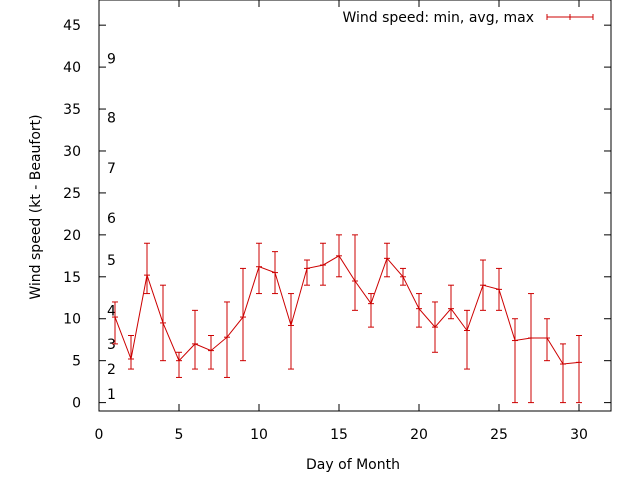 The image size is (640, 480). What do you see at coordinates (36, 206) in the screenshot?
I see `y-axis-label: Wind speed (kt - Beaufort)` at bounding box center [36, 206].